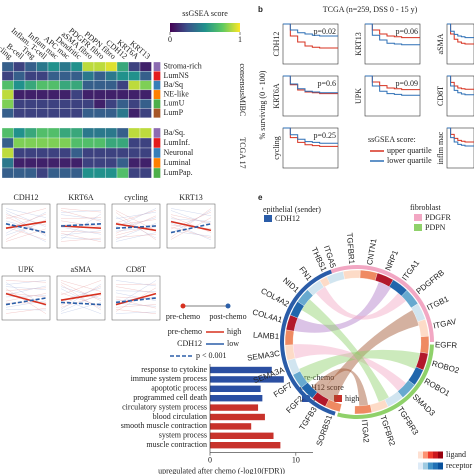  I want to click on group-title: TCGA 17, so click(242, 152).